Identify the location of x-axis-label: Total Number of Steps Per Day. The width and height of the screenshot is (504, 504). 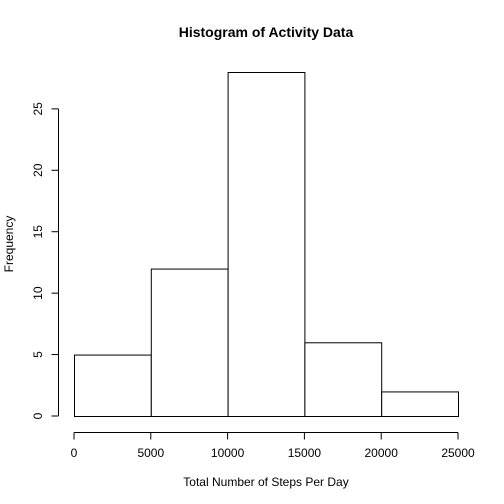
(265, 482).